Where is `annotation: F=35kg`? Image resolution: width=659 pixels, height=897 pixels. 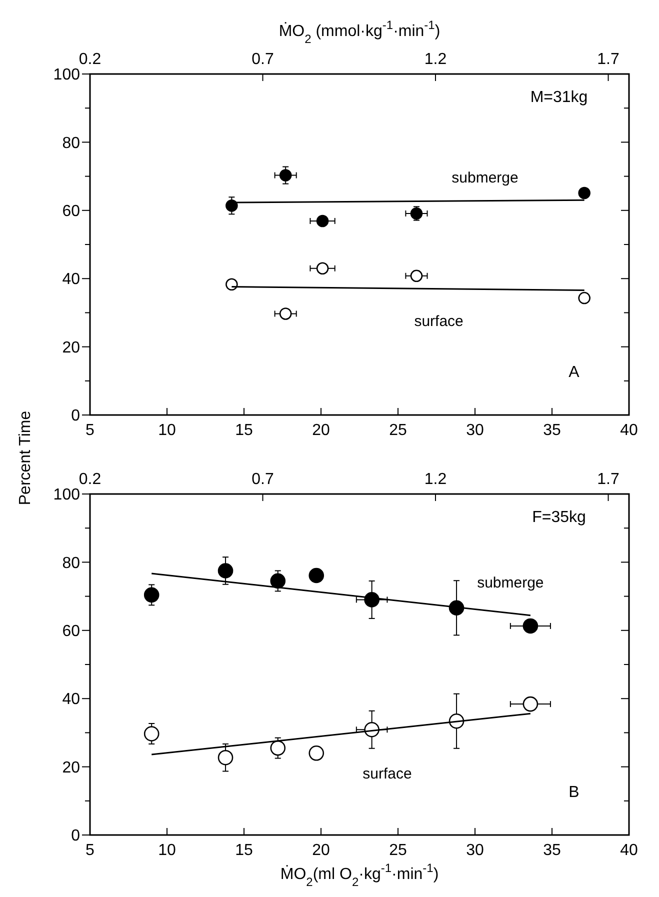 annotation: F=35kg is located at coordinates (559, 517).